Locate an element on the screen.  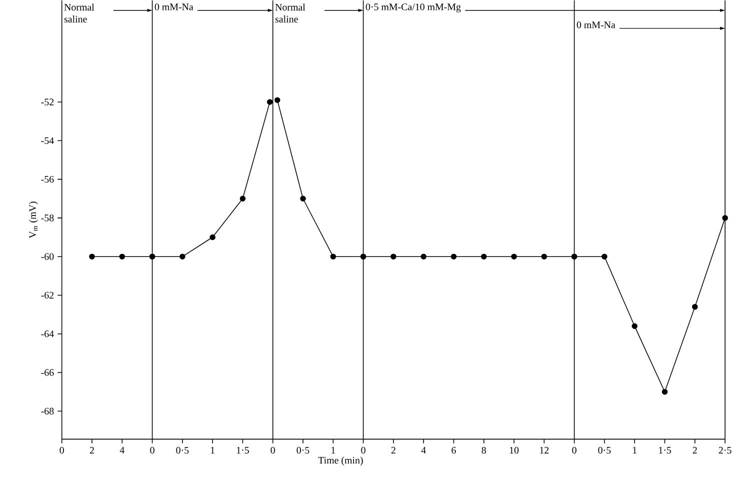
y-axis-title: V$_{m}$ (mV) is located at coordinates (33, 220).